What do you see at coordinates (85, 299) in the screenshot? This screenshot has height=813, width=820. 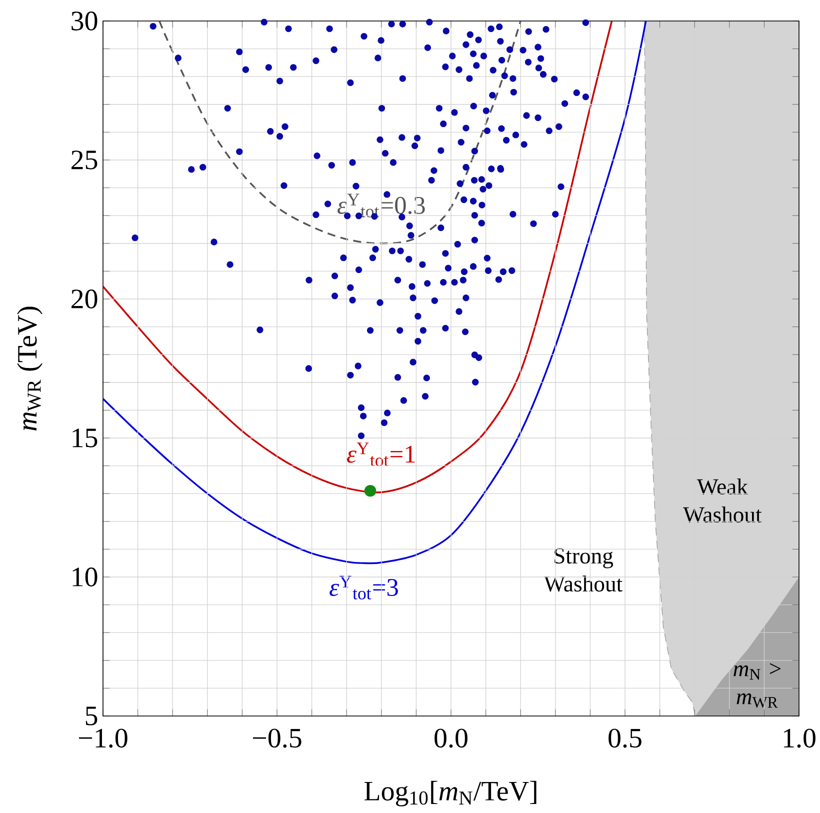 I see `y-tick-label: 20` at bounding box center [85, 299].